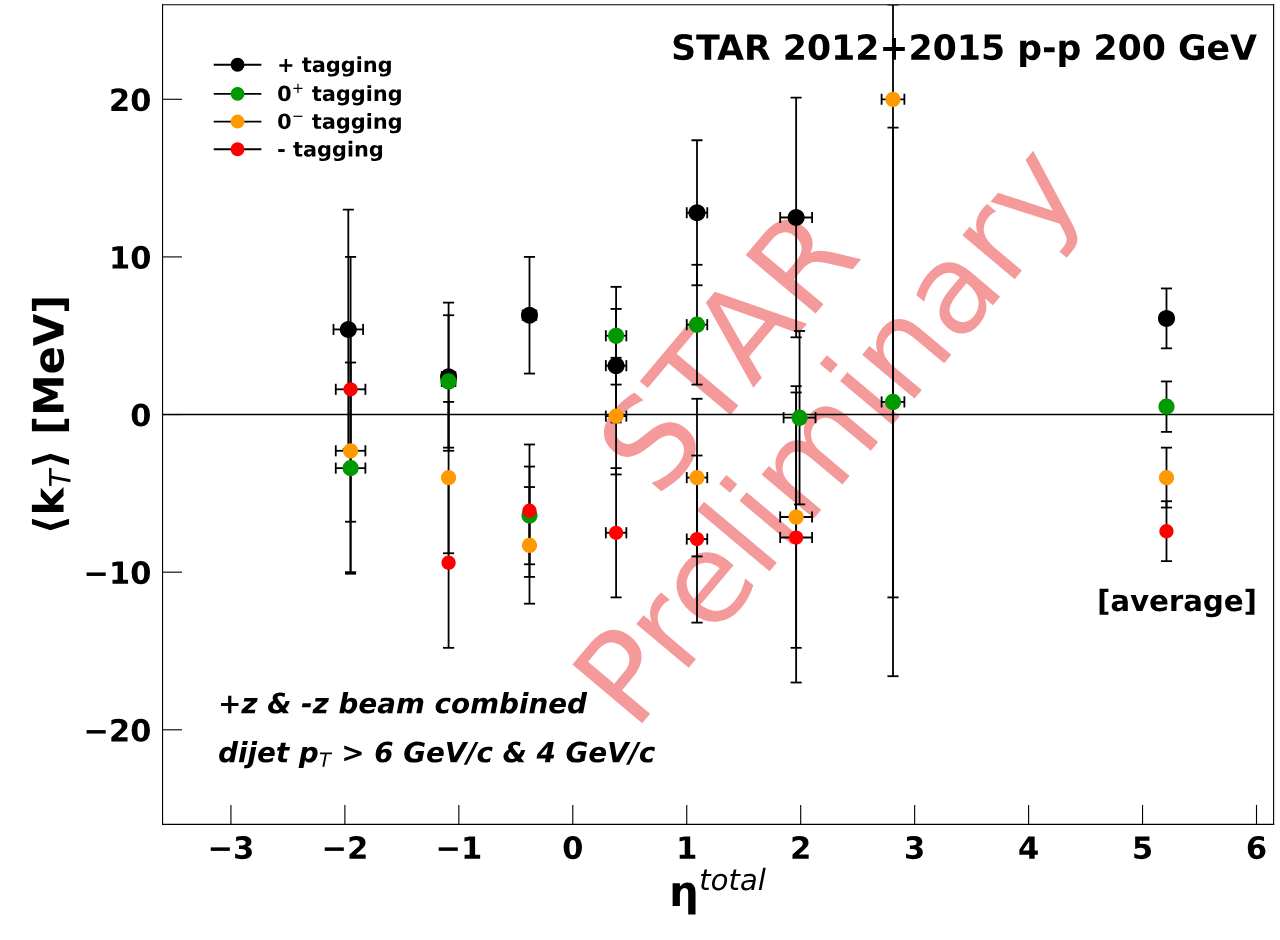 Image resolution: width=1280 pixels, height=940 pixels. I want to click on legend-label: - tagging, so click(330, 151).